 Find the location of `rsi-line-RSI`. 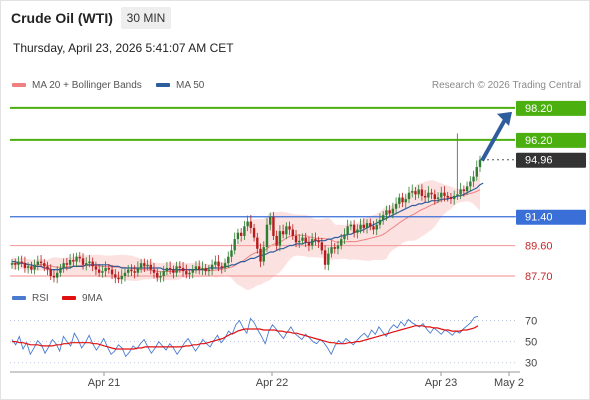

rsi-line-RSI is located at coordinates (245, 336).